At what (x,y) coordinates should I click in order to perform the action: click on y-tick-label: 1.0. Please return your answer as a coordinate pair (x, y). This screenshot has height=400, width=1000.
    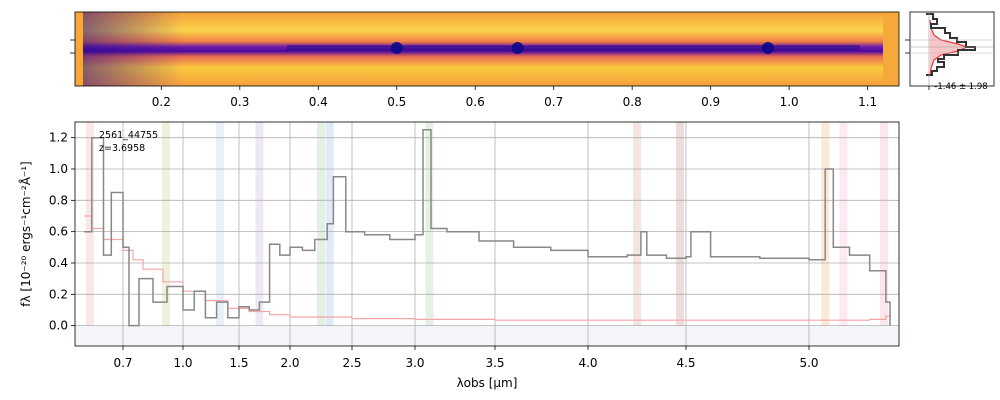
    Looking at the image, I should click on (58, 169).